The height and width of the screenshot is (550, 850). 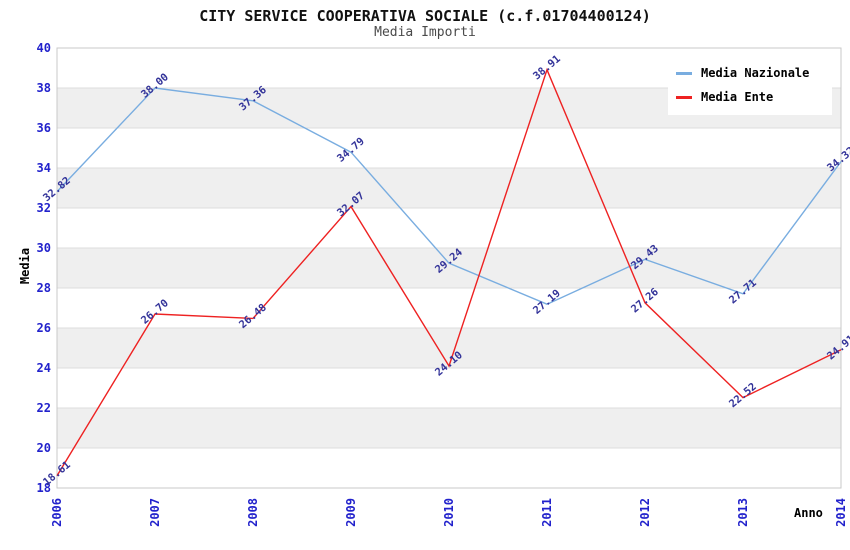 What do you see at coordinates (837, 160) in the screenshot?
I see `data-point-label: 34.32` at bounding box center [837, 160].